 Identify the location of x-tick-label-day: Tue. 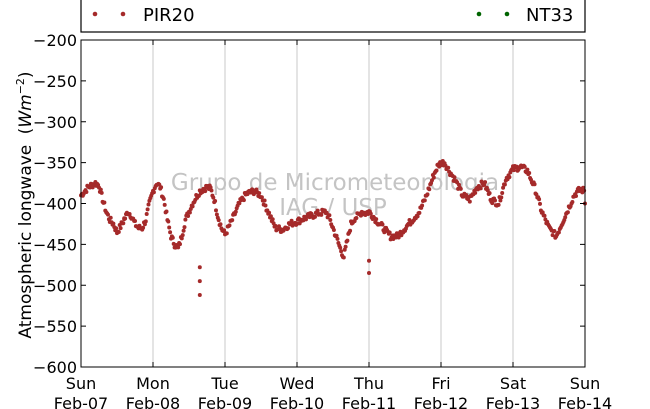
(224, 383).